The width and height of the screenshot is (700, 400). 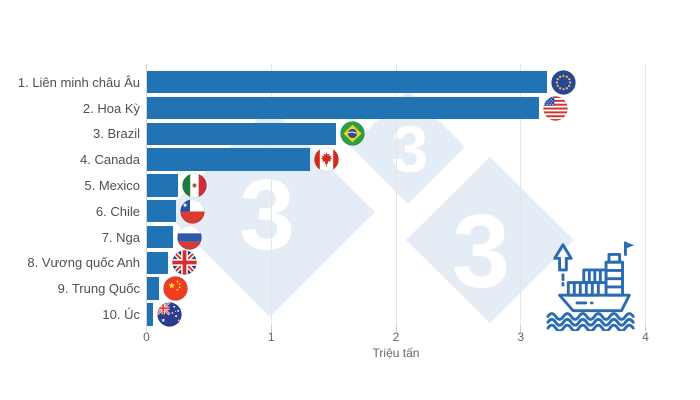 I want to click on category-label: 10. Úc, so click(x=121, y=314).